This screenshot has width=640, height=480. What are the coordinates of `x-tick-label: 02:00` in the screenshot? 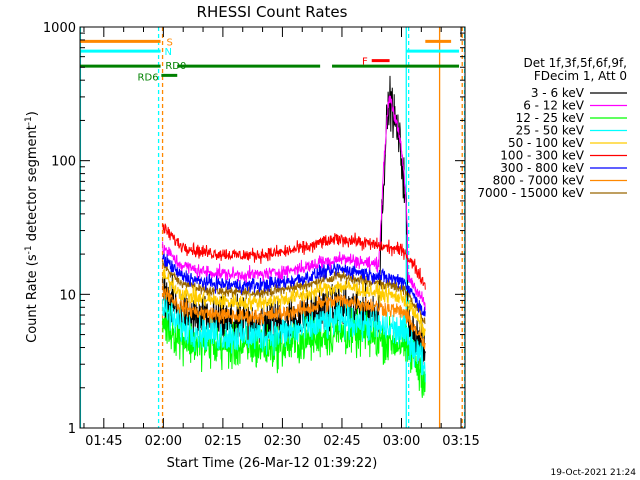 It's located at (163, 441).